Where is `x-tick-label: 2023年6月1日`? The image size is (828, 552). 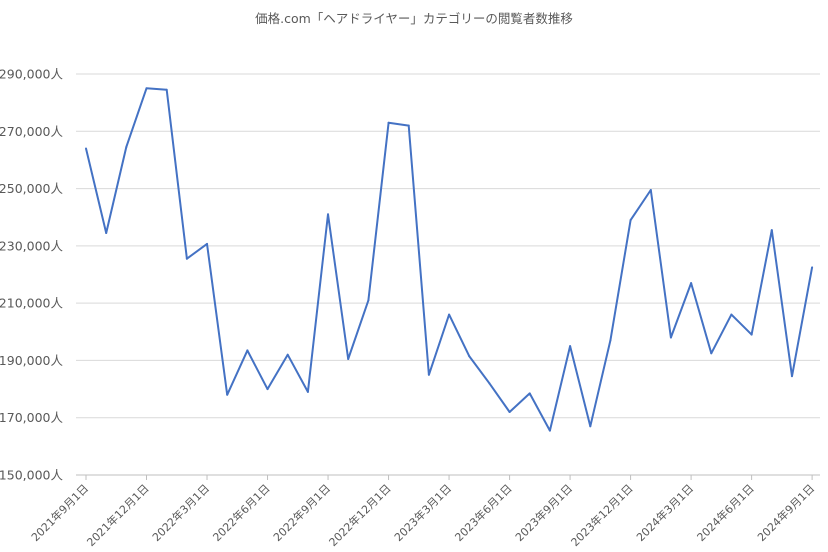
x-tick-label: 2023年6月1日 is located at coordinates (483, 512).